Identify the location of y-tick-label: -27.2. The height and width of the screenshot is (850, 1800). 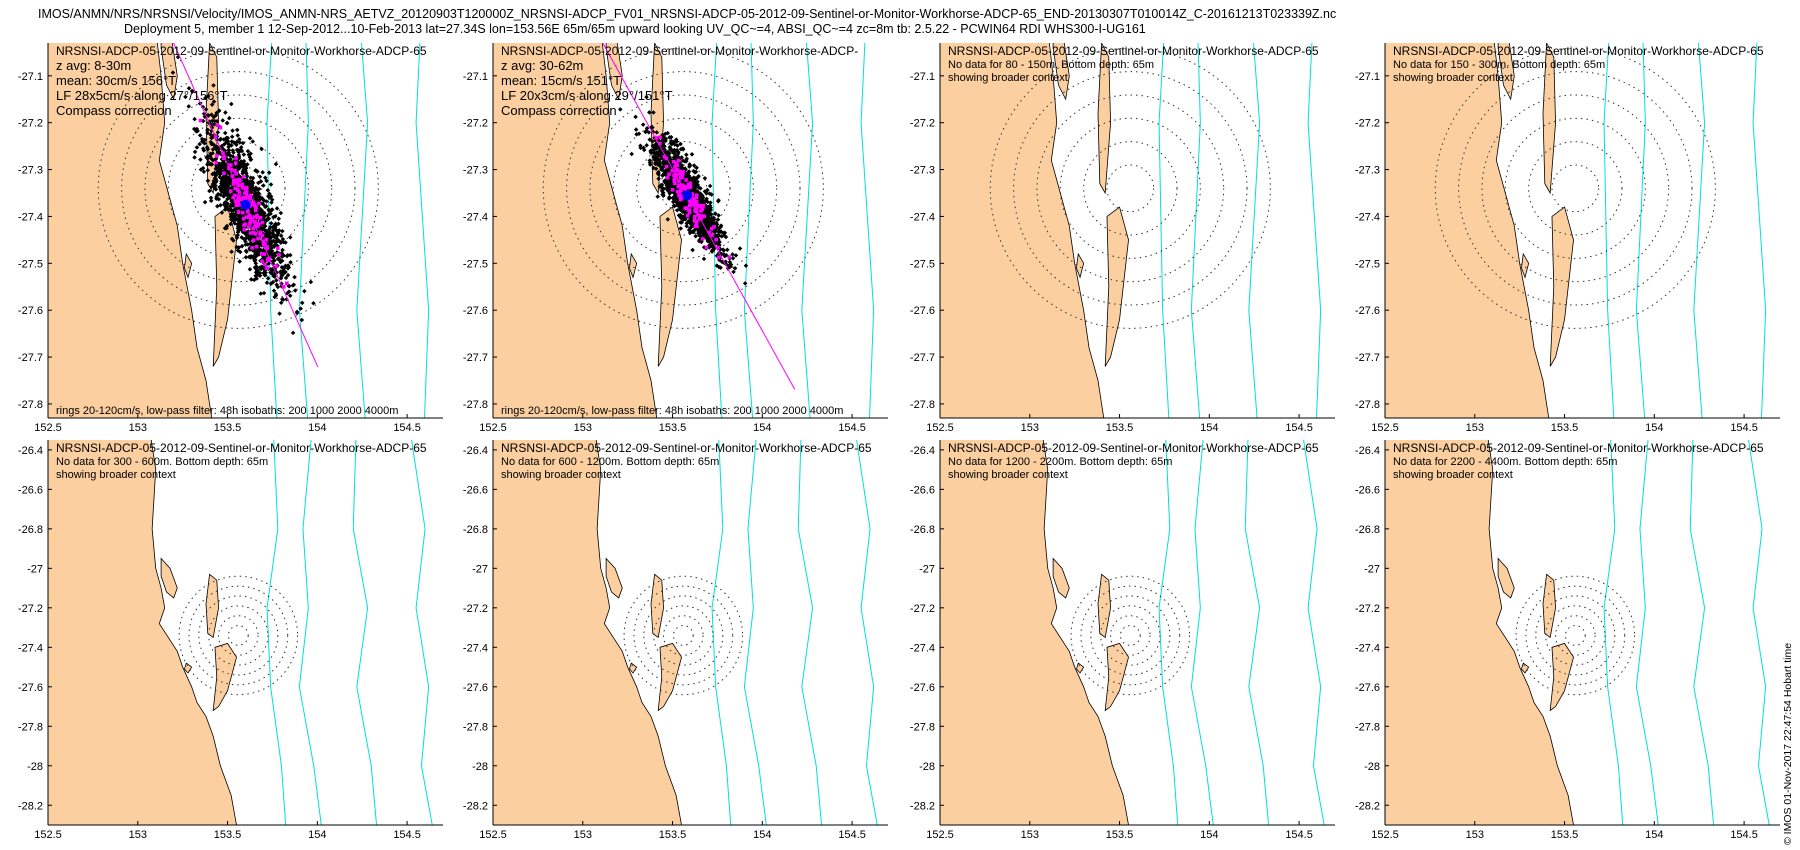
(30, 609).